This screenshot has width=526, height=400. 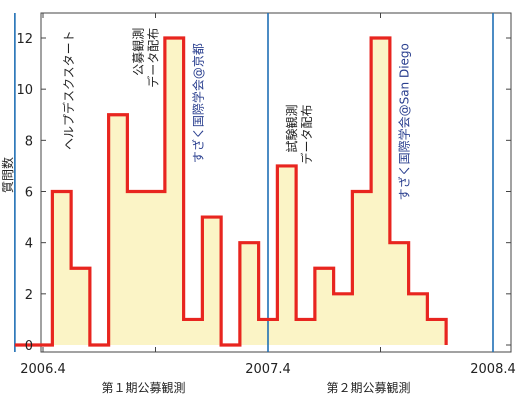 I want to click on x-tick-label: 2008.4, so click(x=493, y=369).